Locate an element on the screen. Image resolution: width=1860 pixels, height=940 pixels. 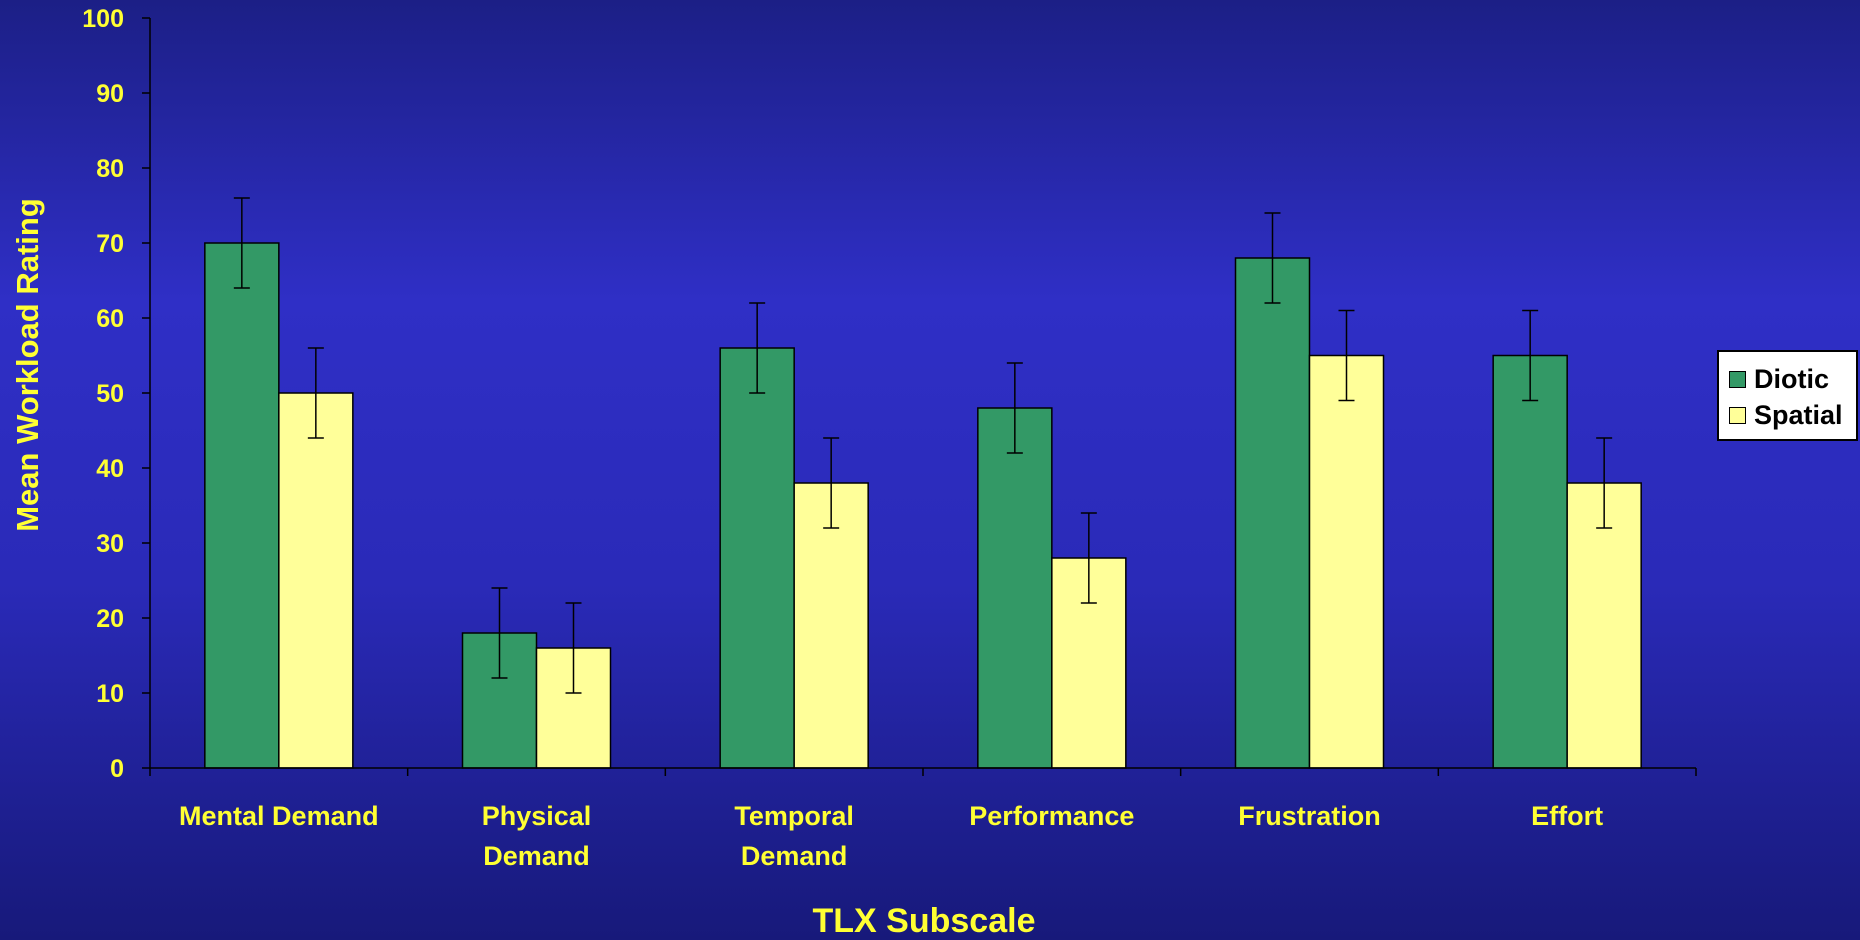
x-tick-label: Physical is located at coordinates (537, 816).